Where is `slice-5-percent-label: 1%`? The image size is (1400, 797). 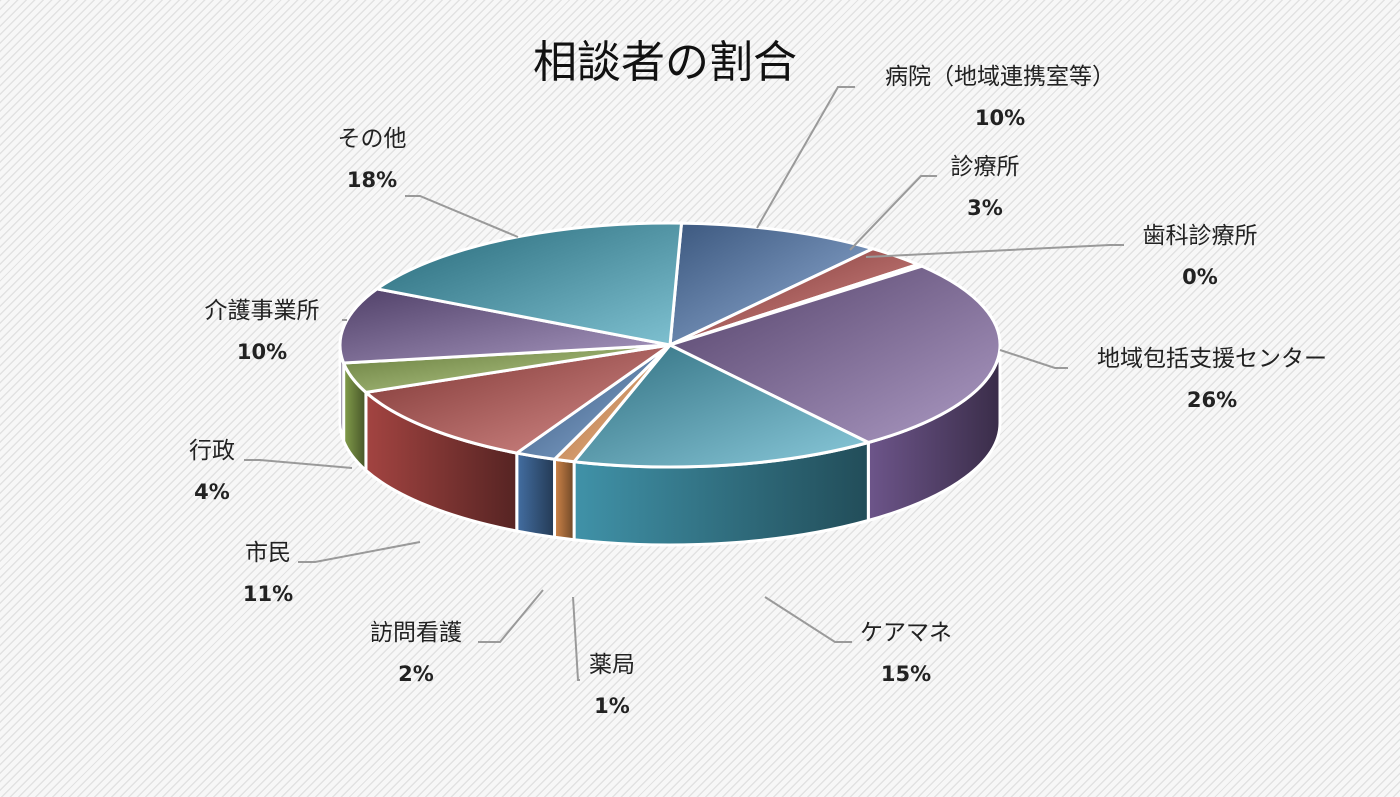
slice-5-percent-label: 1% is located at coordinates (612, 706).